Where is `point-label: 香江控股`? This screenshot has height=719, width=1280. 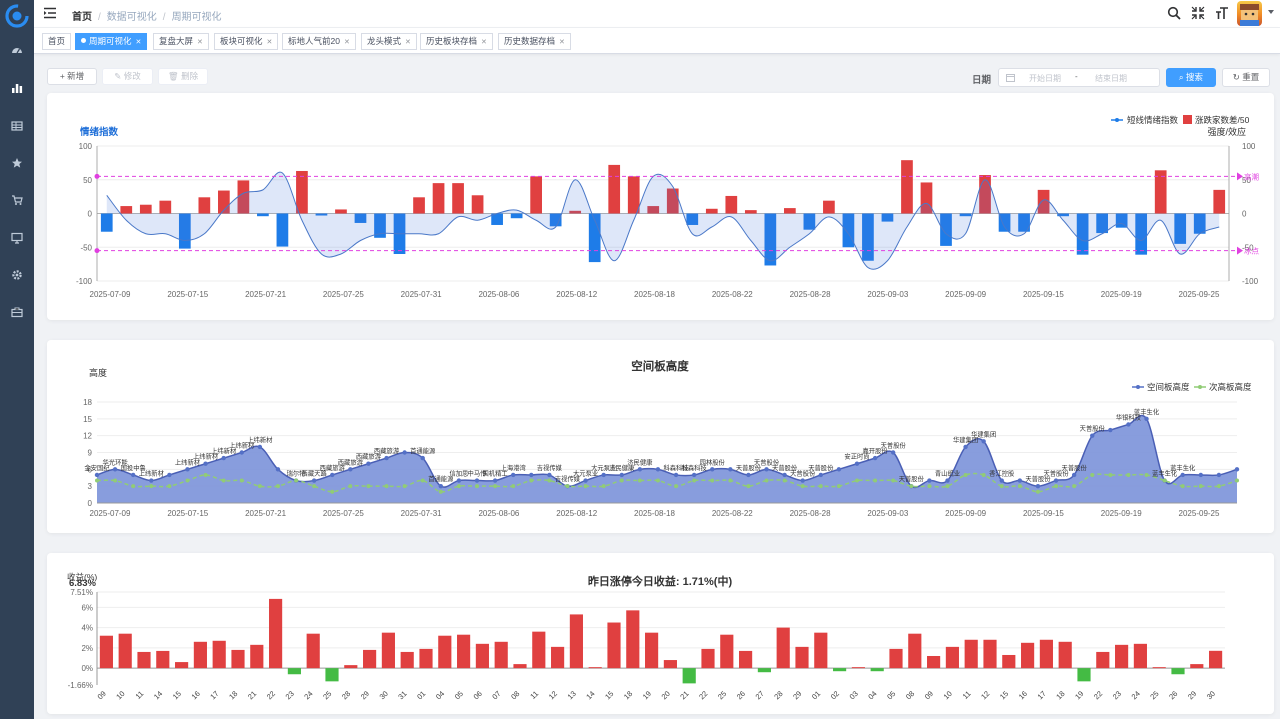 point-label: 香江控股 is located at coordinates (1002, 473).